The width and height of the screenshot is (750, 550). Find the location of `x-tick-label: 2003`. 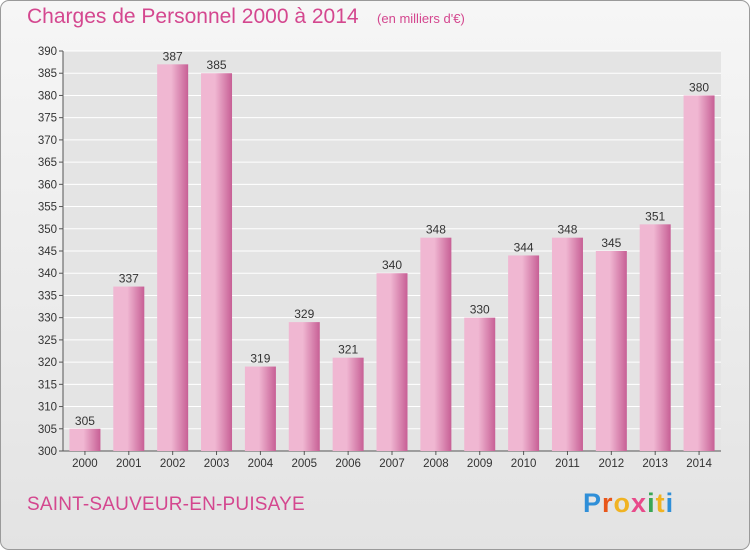

x-tick-label: 2003 is located at coordinates (217, 464).